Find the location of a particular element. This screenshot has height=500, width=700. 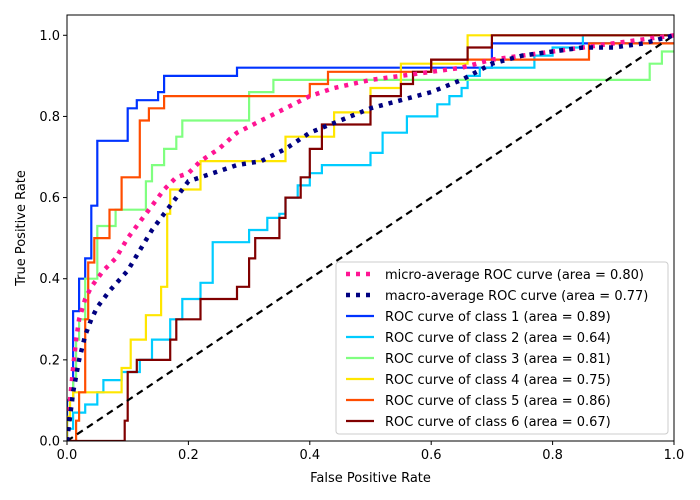

legend-label: micro-average ROC curve (area = 0.80) is located at coordinates (514, 275).